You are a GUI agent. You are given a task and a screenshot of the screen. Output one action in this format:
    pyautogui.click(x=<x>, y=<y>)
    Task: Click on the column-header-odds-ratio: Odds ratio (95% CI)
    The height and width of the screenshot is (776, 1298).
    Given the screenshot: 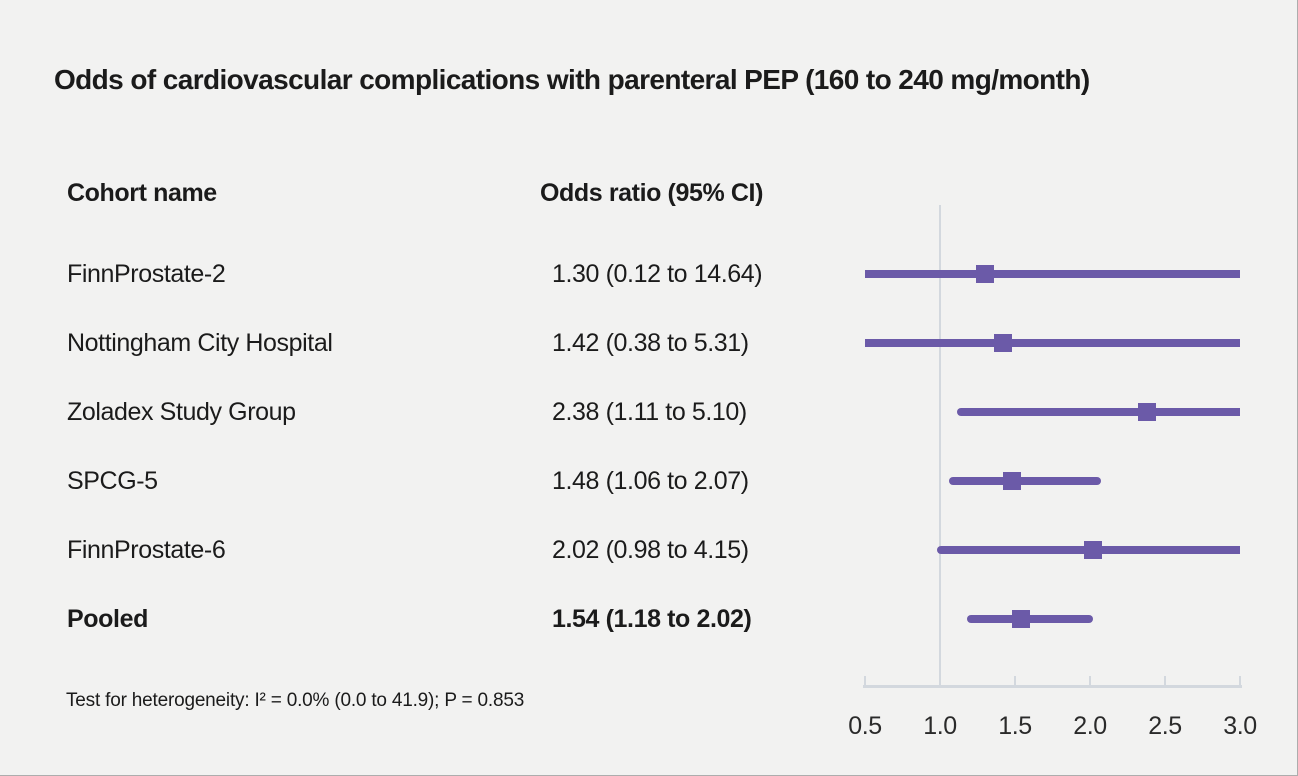 What is the action you would take?
    pyautogui.click(x=651, y=193)
    